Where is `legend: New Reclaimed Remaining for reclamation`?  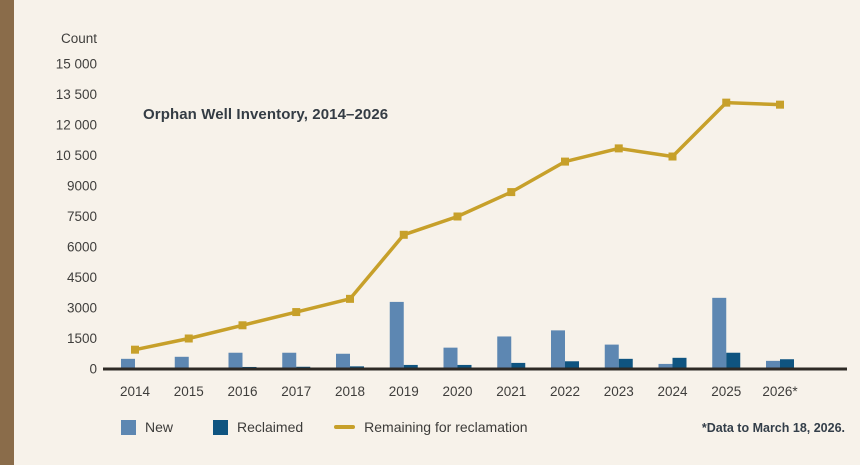 legend: New Reclaimed Remaining for reclamation is located at coordinates (324, 427).